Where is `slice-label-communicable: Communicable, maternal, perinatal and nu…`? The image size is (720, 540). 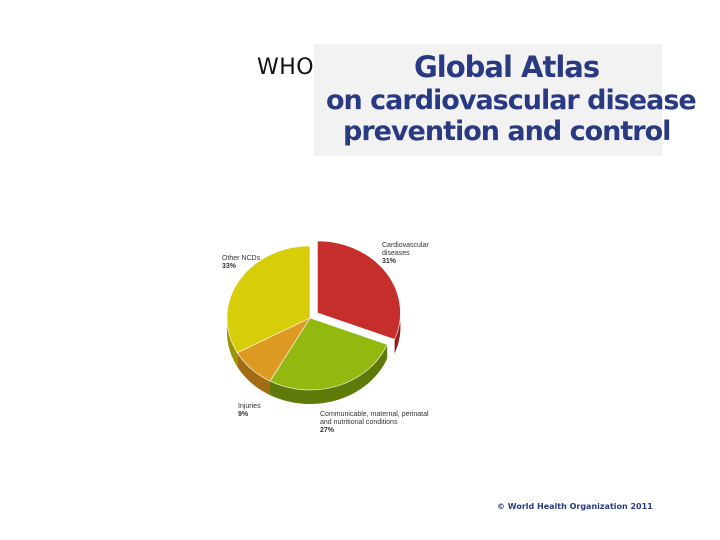
slice-label-communicable: Communicable, maternal, perinatal and nu… is located at coordinates (374, 423).